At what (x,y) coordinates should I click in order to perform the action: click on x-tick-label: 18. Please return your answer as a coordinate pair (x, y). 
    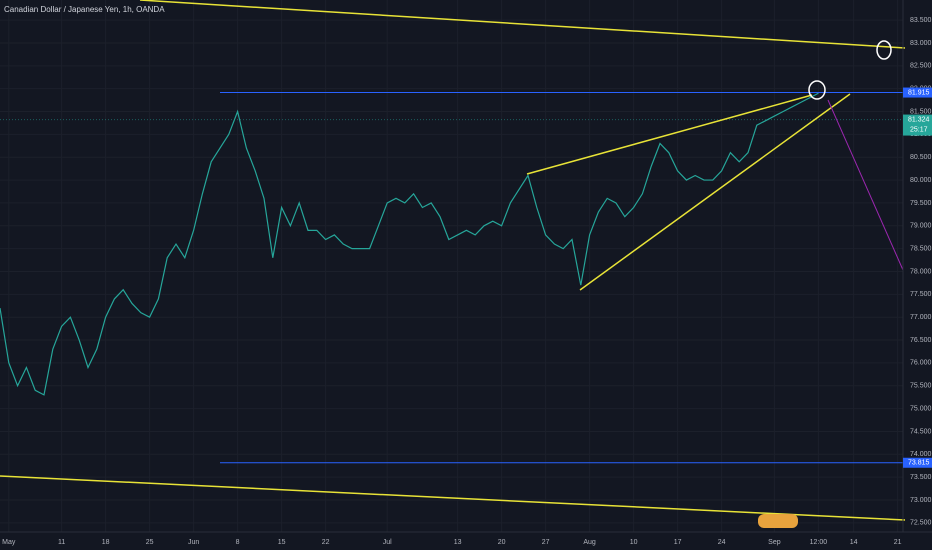
    Looking at the image, I should click on (106, 542).